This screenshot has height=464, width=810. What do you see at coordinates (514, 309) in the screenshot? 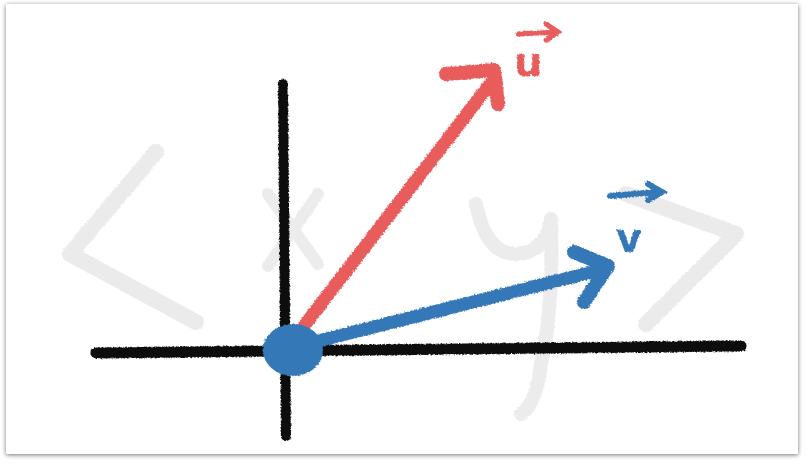
I see `background-mark-y` at bounding box center [514, 309].